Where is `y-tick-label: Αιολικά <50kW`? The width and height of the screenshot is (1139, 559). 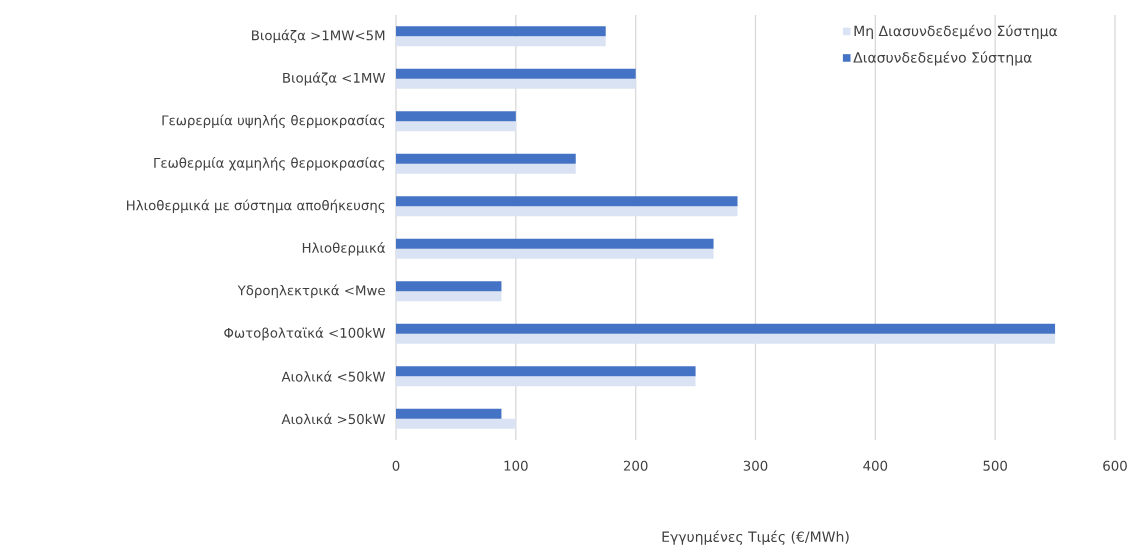
y-tick-label: Αιολικά <50kW is located at coordinates (333, 376).